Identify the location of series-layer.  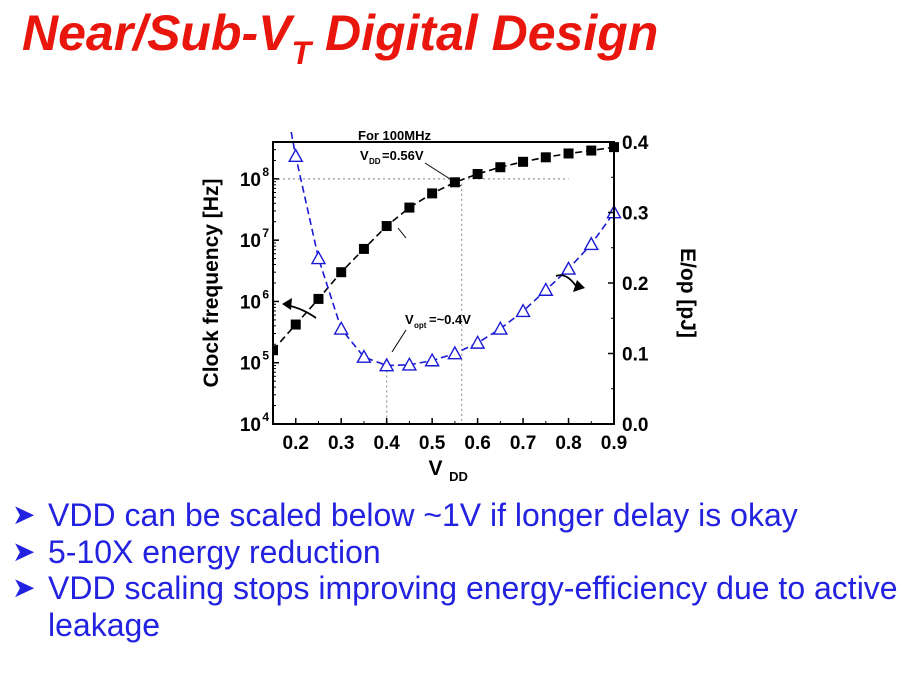
(447, 252).